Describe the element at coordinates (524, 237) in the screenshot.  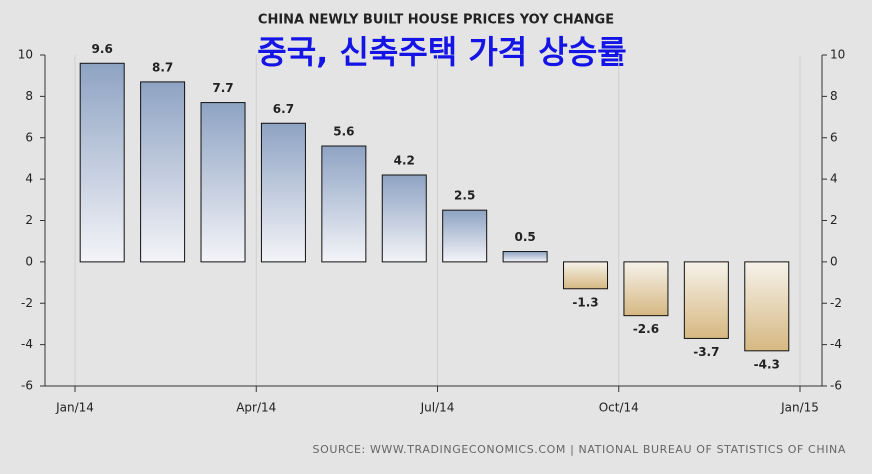
I see `data-label: 0.5` at that location.